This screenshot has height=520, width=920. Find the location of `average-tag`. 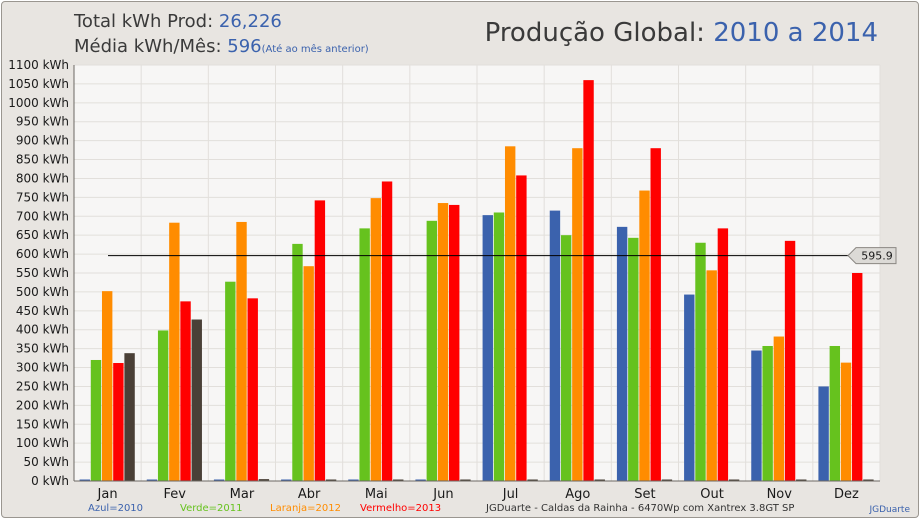

average-tag is located at coordinates (872, 256).